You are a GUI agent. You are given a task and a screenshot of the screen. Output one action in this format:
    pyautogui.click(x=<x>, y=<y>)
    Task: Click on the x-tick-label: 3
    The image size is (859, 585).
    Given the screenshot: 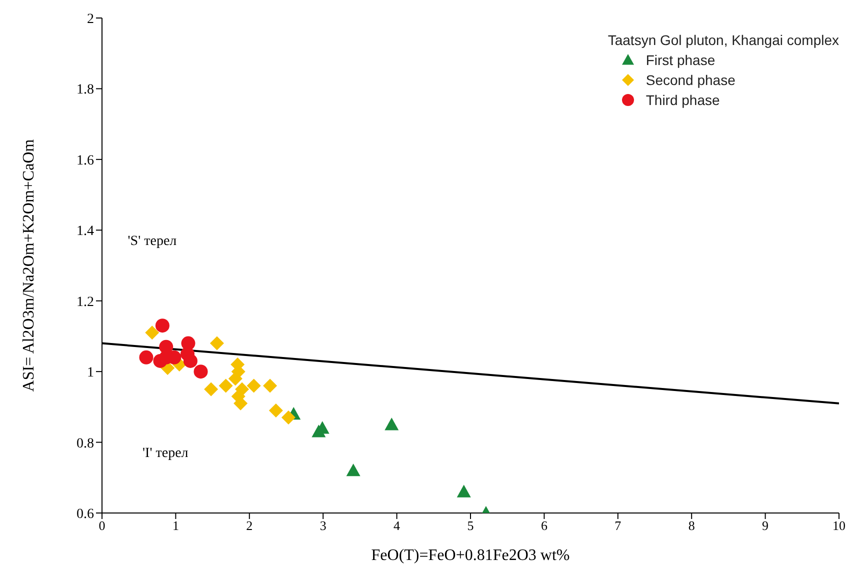 What is the action you would take?
    pyautogui.click(x=323, y=526)
    